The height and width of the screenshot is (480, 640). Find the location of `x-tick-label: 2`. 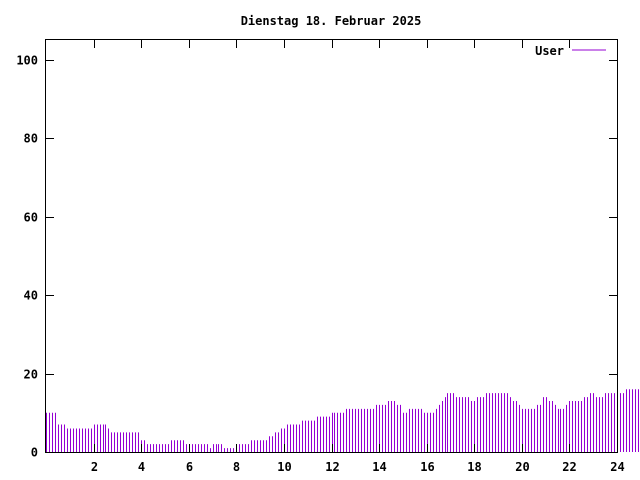

x-tick-label: 2 is located at coordinates (94, 467).